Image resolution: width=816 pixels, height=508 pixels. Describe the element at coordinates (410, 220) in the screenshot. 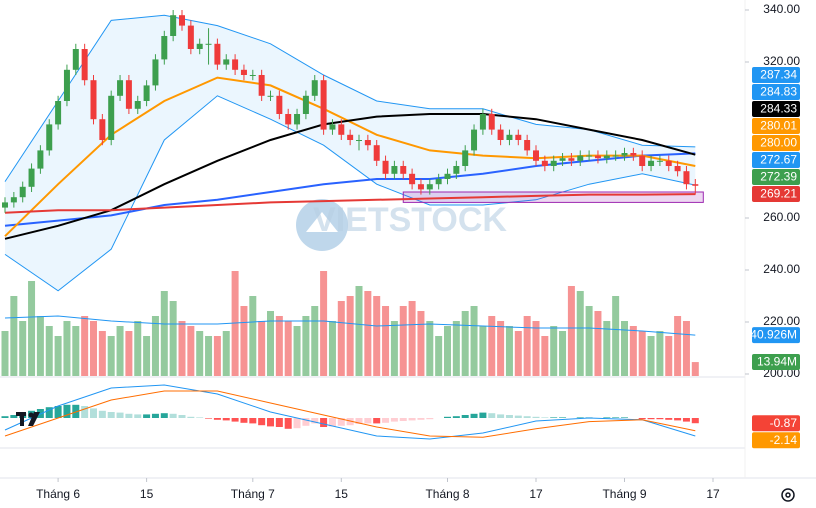

I see `watermark: VIETSTOCK` at that location.